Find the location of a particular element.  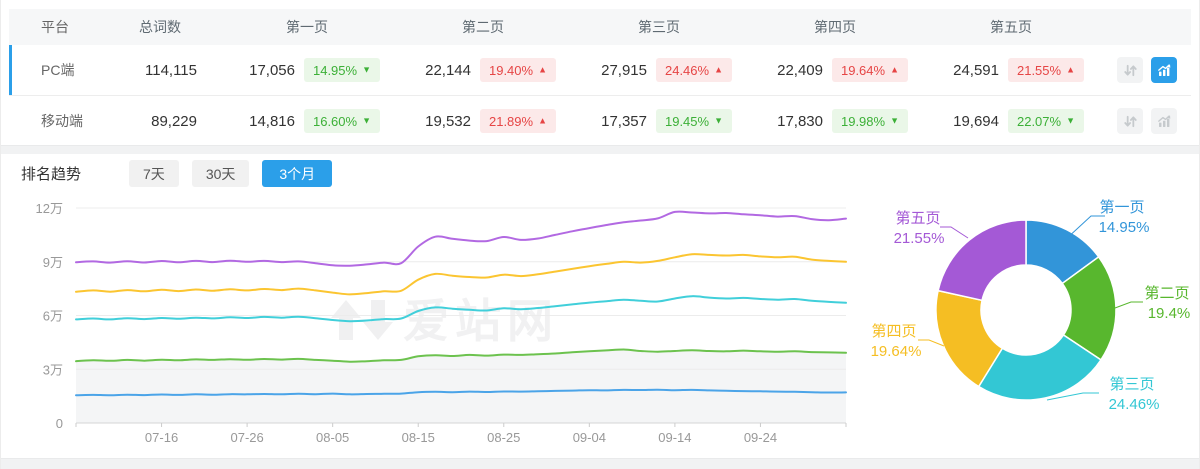

x-axis-label: 09-24 is located at coordinates (760, 437).